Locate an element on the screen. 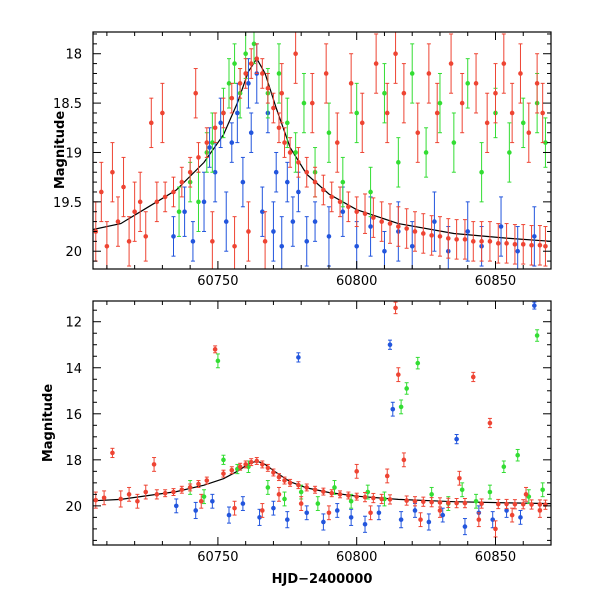 The width and height of the screenshot is (600, 600). bottom-panel-y-tick-label: 18 is located at coordinates (73, 461).